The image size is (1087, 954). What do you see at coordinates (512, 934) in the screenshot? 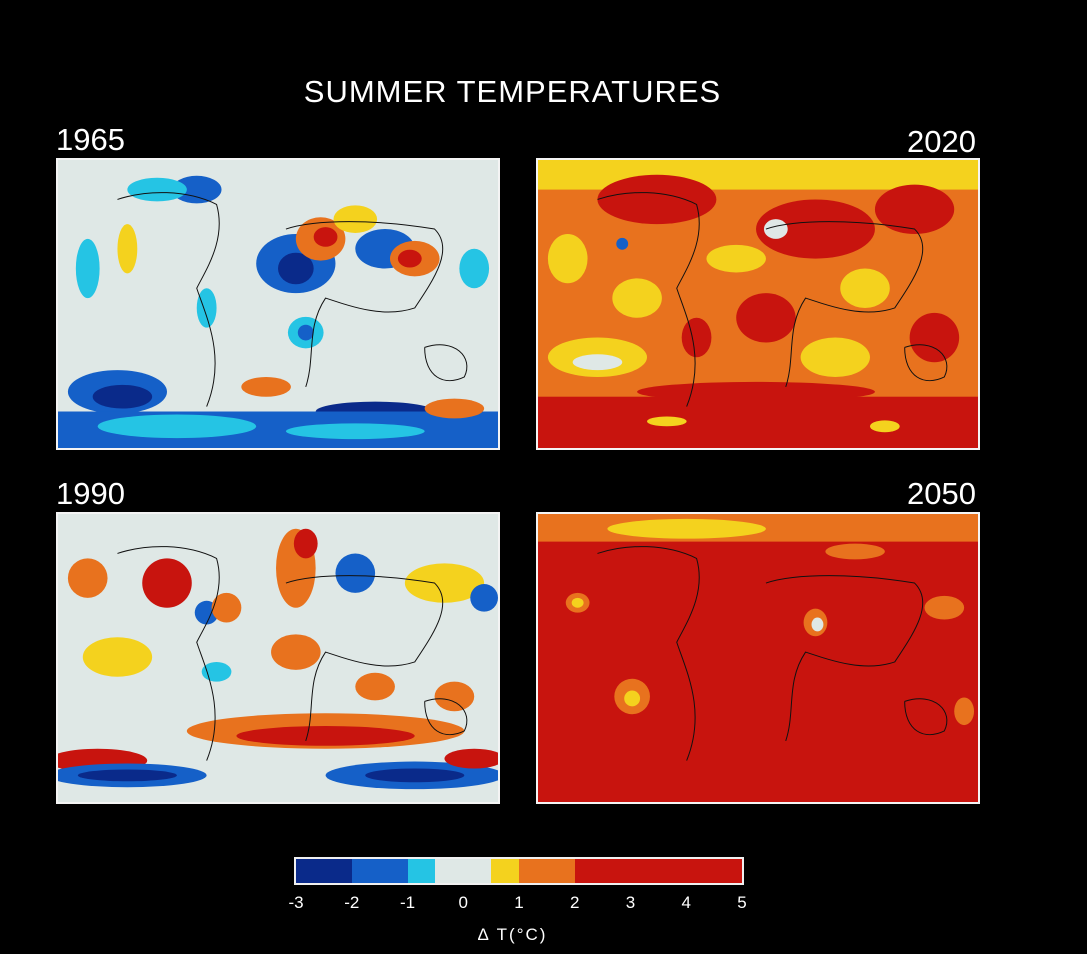
I see `color-scale-title: Δ T(°C)` at bounding box center [512, 934].